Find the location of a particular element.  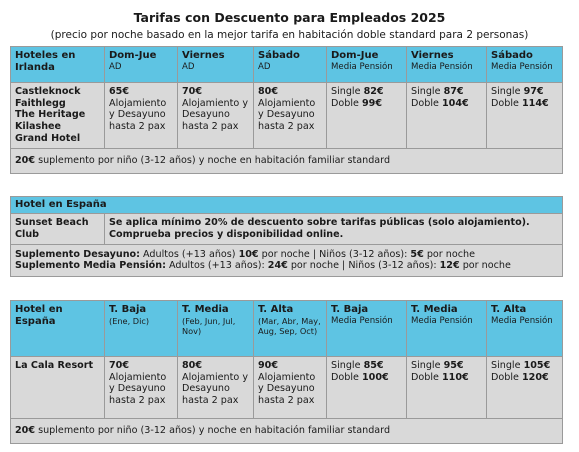

mp-price-cell: Single 95€ Doble 110€ is located at coordinates (446, 387).